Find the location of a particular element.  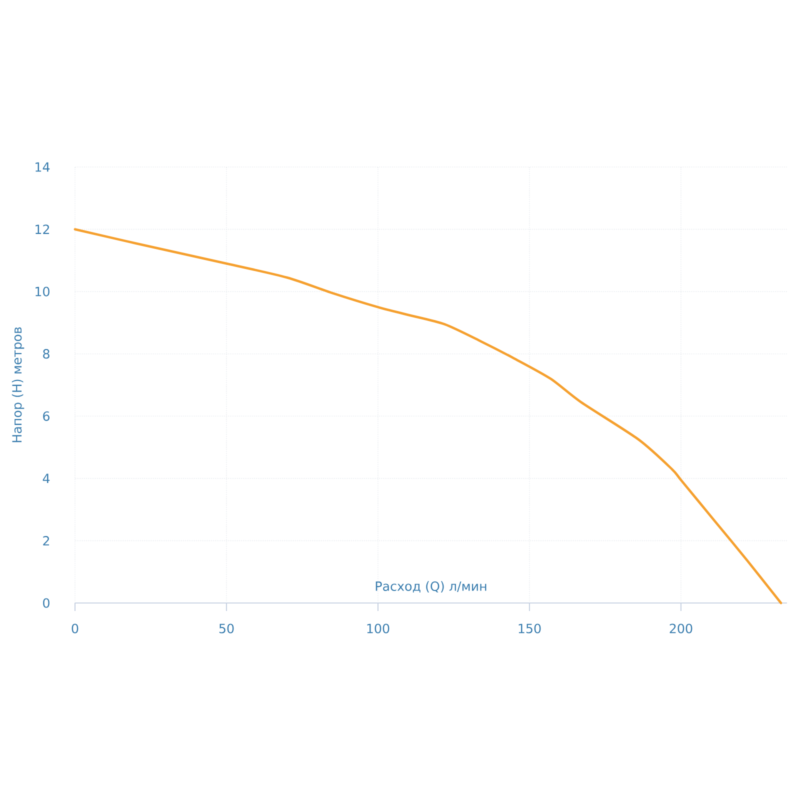

y-tick-label: 6 is located at coordinates (46, 416).